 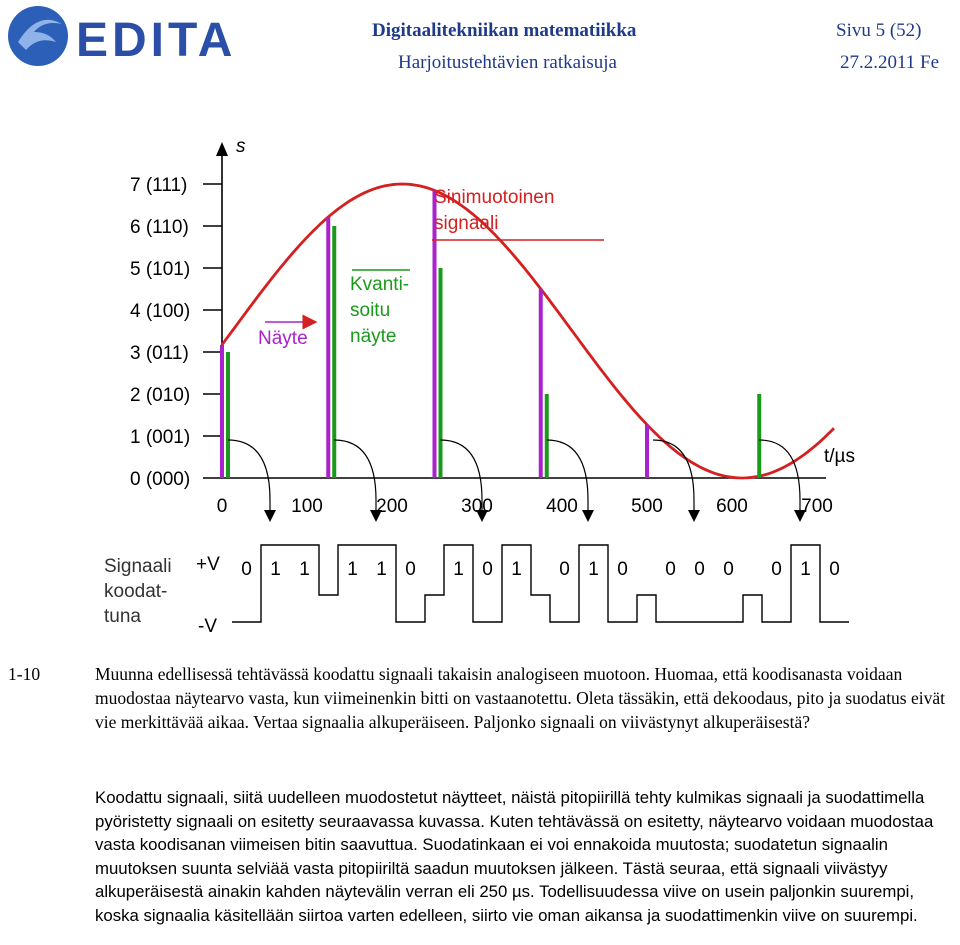 What do you see at coordinates (507, 62) in the screenshot?
I see `document-subtitle: Harjoitustehtävien ratkaisuja` at bounding box center [507, 62].